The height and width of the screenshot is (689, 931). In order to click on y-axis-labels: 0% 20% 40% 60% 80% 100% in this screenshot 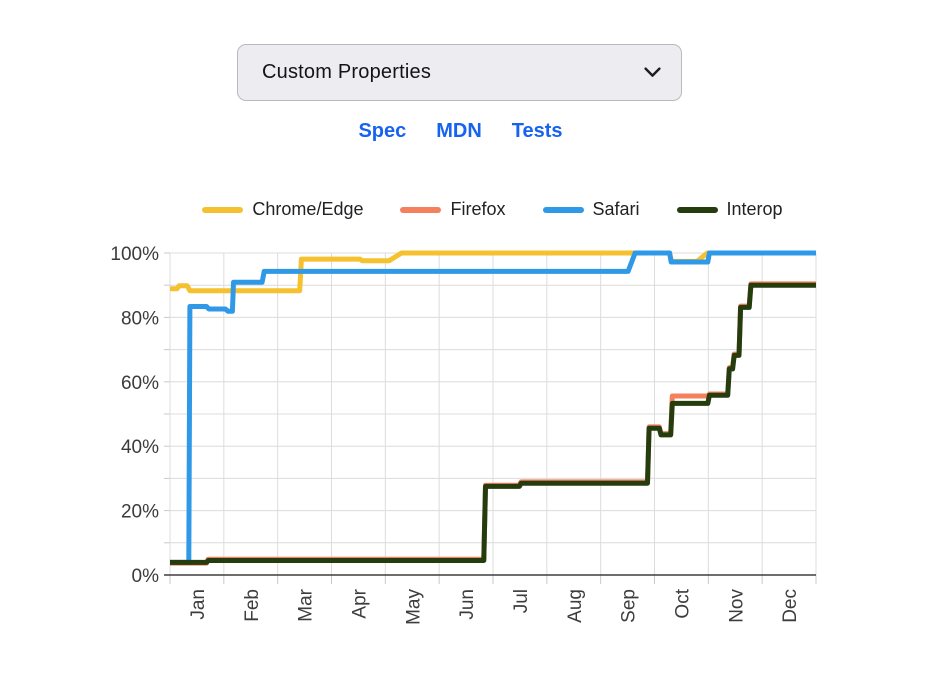, I will do `click(134, 415)`.